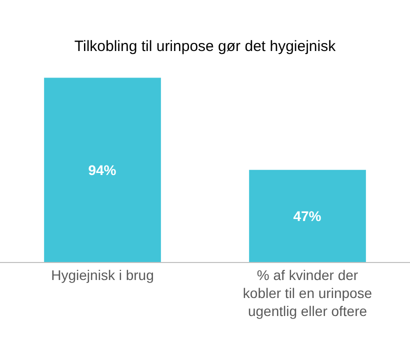 The height and width of the screenshot is (350, 410). What do you see at coordinates (102, 170) in the screenshot?
I see `data-label: 94%` at bounding box center [102, 170].